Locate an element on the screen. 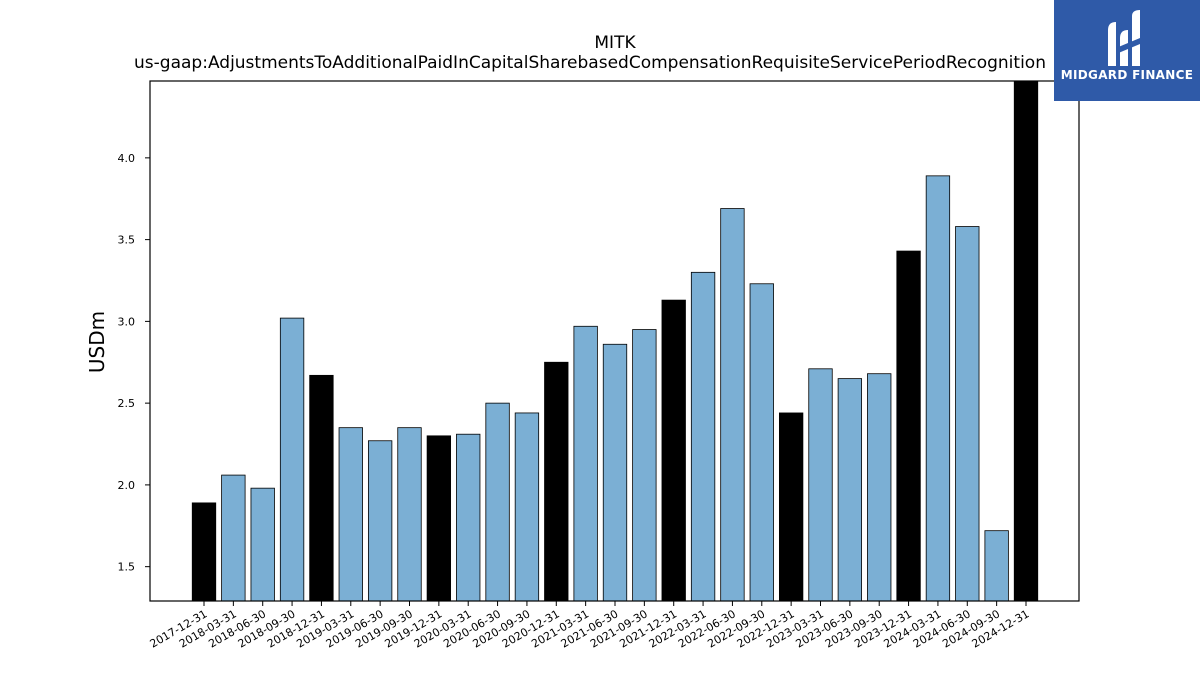 This screenshot has width=1200, height=675. chart-title: MITK is located at coordinates (615, 43).